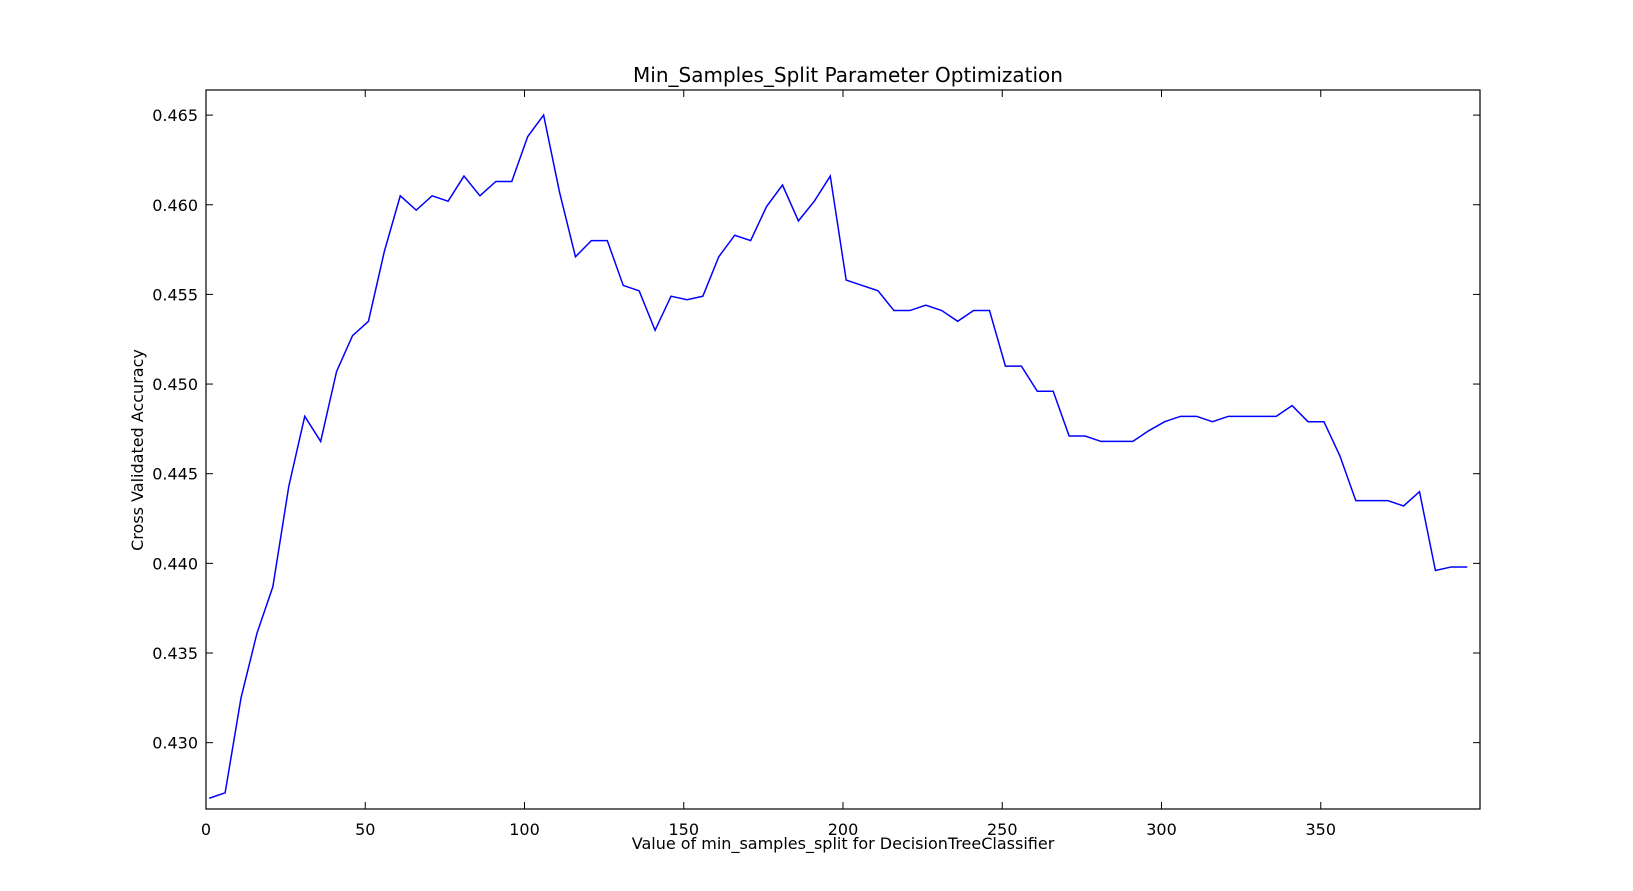 The height and width of the screenshot is (891, 1633). I want to click on chart-title: Min_Samples_Split Parameter Optimization, so click(848, 75).